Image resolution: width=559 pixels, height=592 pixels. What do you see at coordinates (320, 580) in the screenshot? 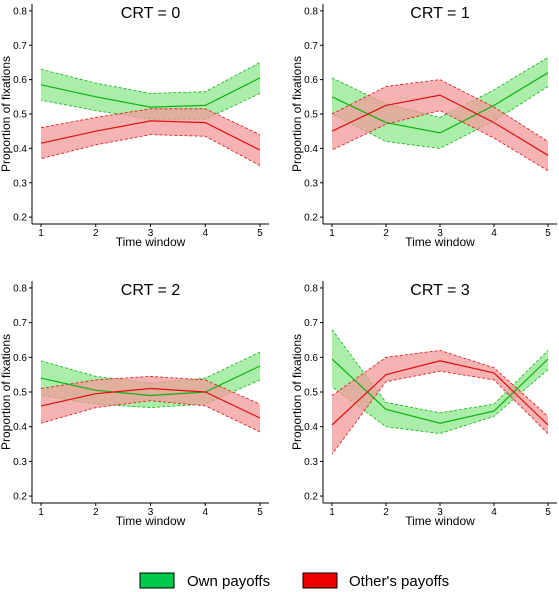
I see `legend-swatch-other` at bounding box center [320, 580].